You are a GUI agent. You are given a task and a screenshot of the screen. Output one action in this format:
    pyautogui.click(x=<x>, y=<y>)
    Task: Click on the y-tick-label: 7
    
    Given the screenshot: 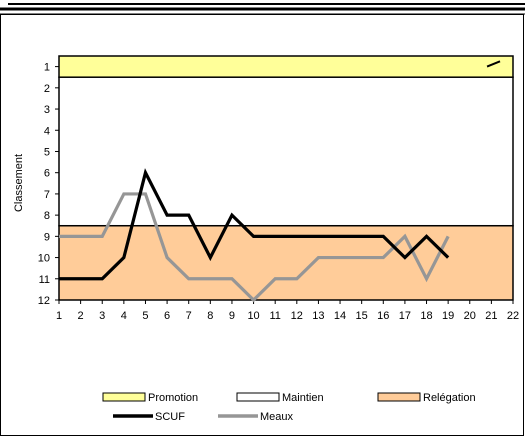 What is the action you would take?
    pyautogui.click(x=47, y=195)
    